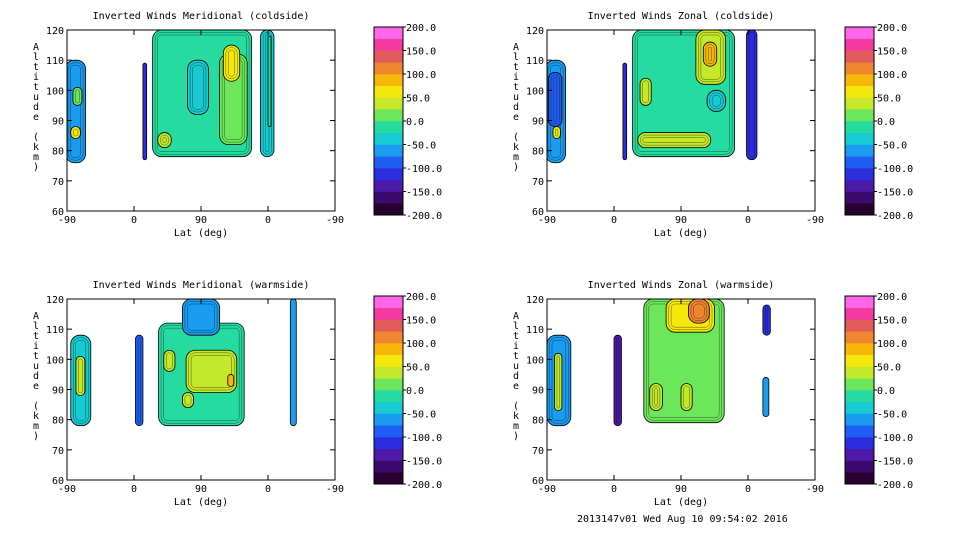  I want to click on y-tick-label: 120, so click(535, 300).